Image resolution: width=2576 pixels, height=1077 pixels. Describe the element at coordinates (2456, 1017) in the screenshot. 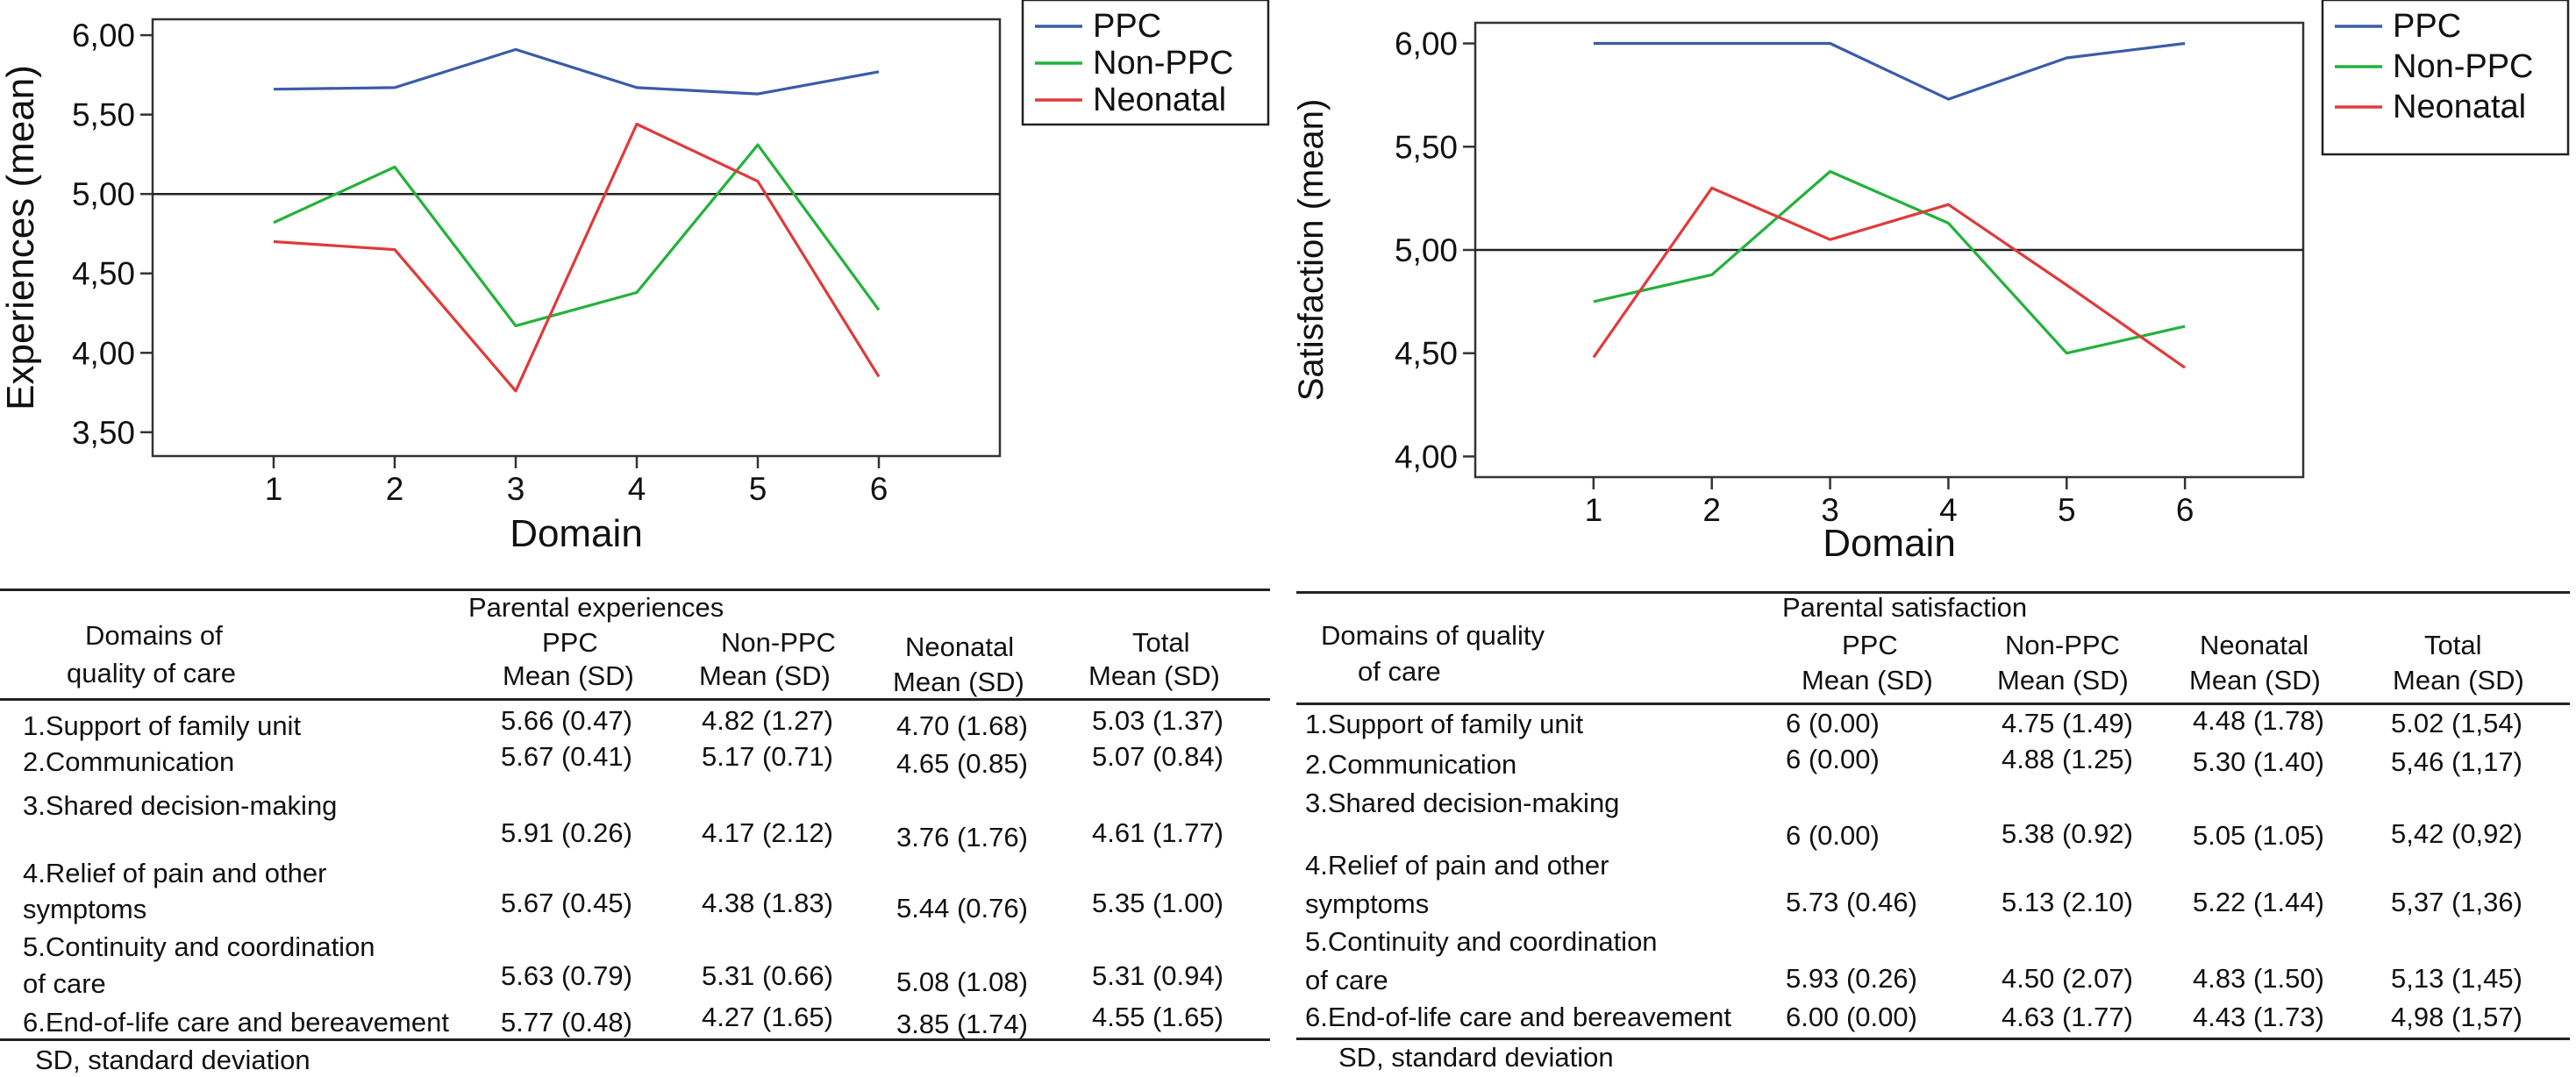

I see `row-6-total: 4,98 (1,57)` at that location.